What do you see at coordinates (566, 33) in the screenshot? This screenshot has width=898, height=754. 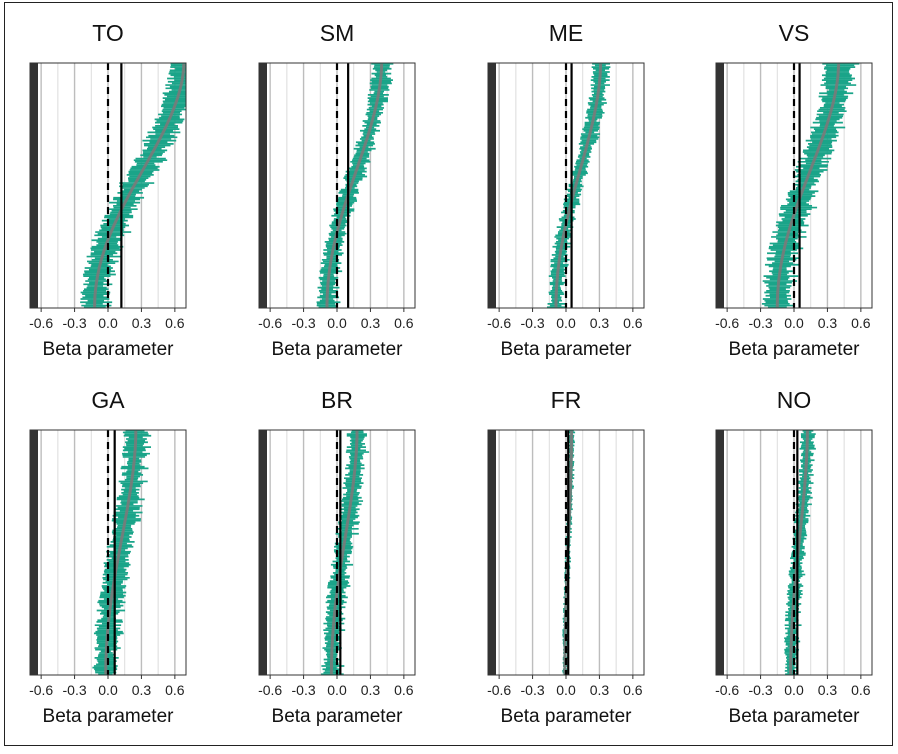 I see `panel-title: ME` at bounding box center [566, 33].